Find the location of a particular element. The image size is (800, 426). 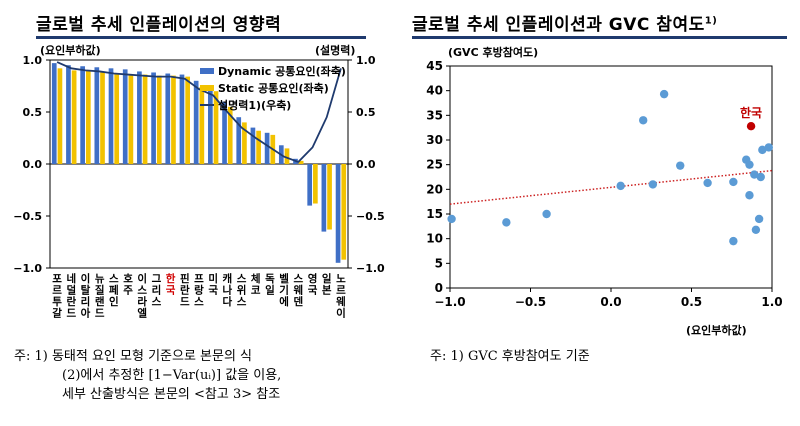

left-y-tick-label: 1.0 is located at coordinates (33, 60).